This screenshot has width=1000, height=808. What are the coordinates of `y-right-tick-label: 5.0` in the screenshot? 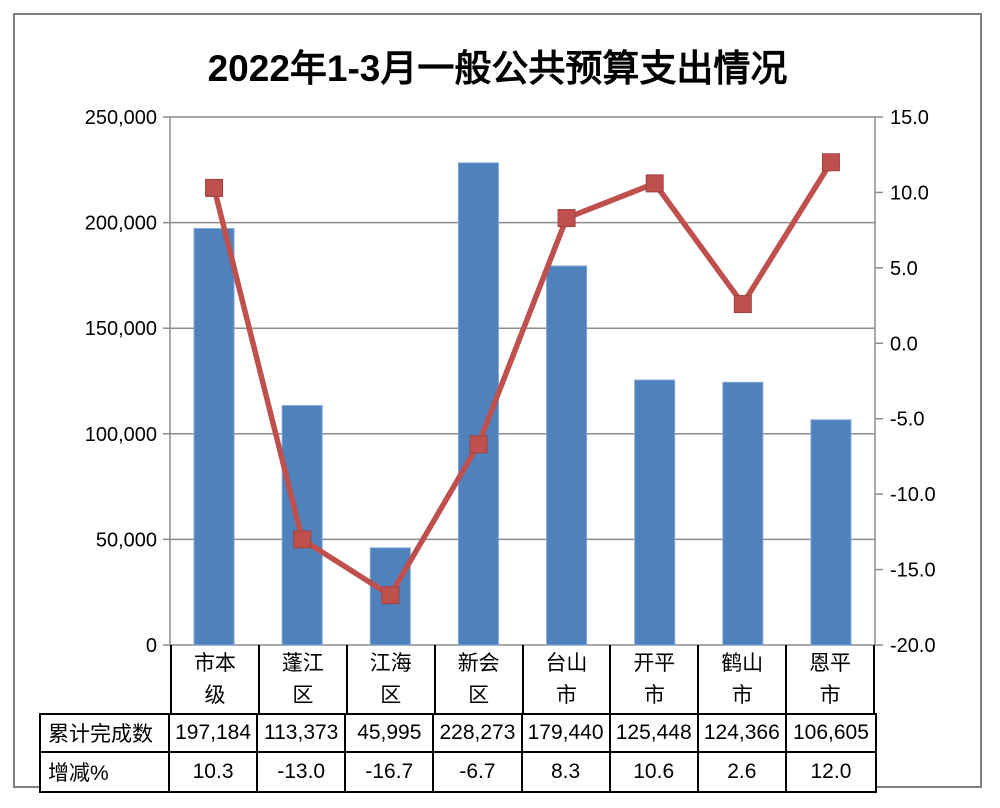 It's located at (904, 269).